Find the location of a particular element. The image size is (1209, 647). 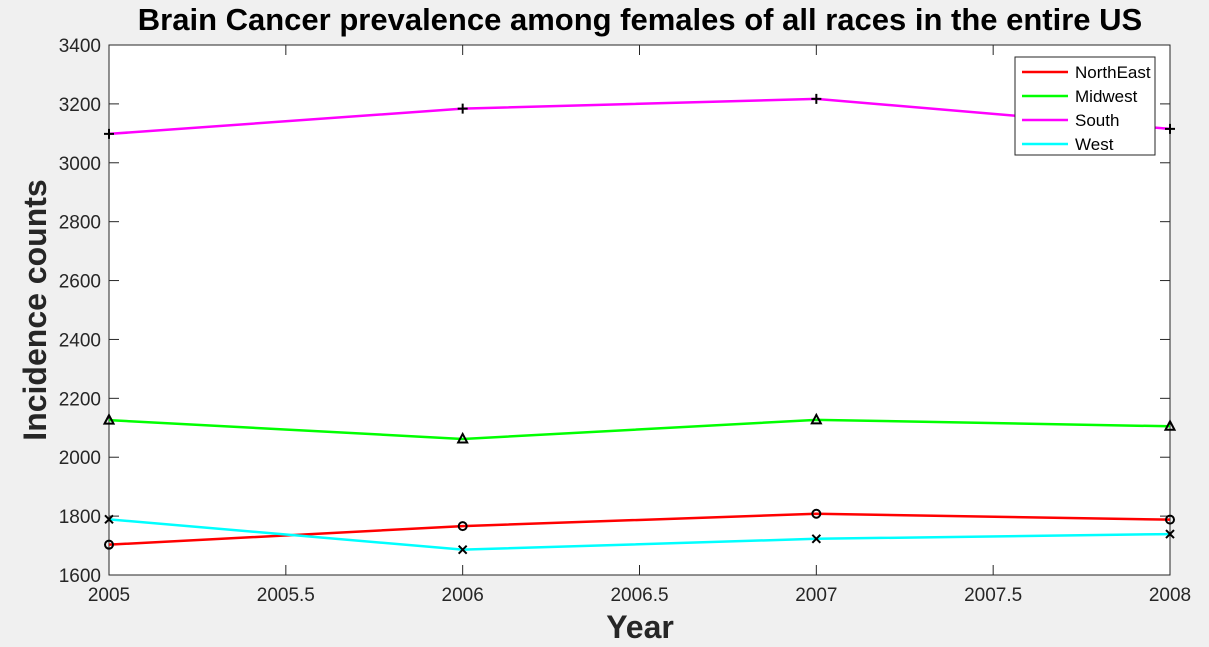

y-tick-label: 3400 is located at coordinates (80, 46).